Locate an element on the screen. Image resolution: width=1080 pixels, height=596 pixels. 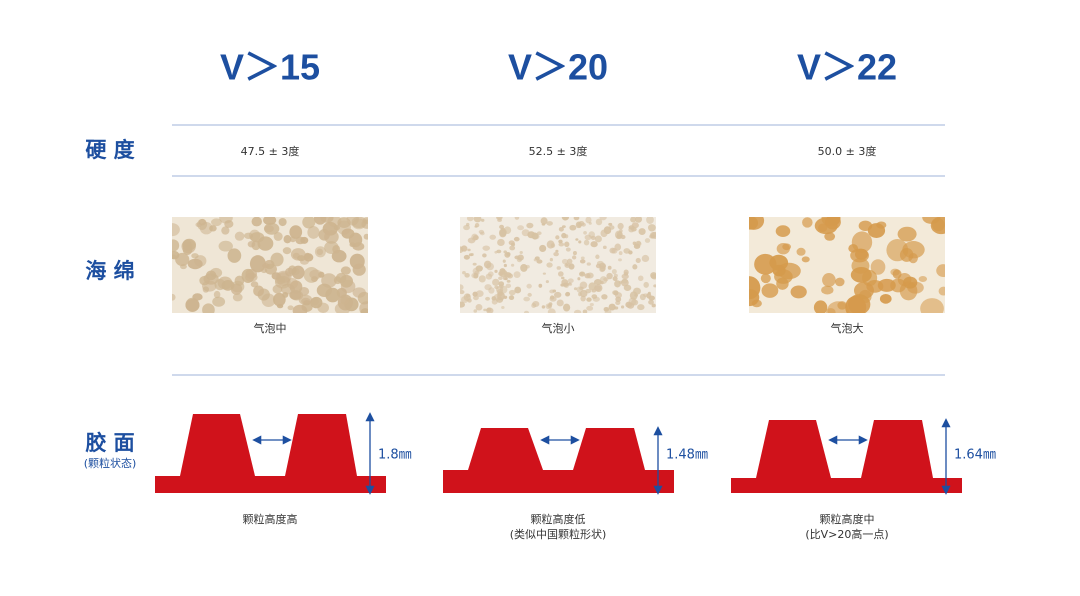
rubber-diagrams is located at coordinates (558, 453).